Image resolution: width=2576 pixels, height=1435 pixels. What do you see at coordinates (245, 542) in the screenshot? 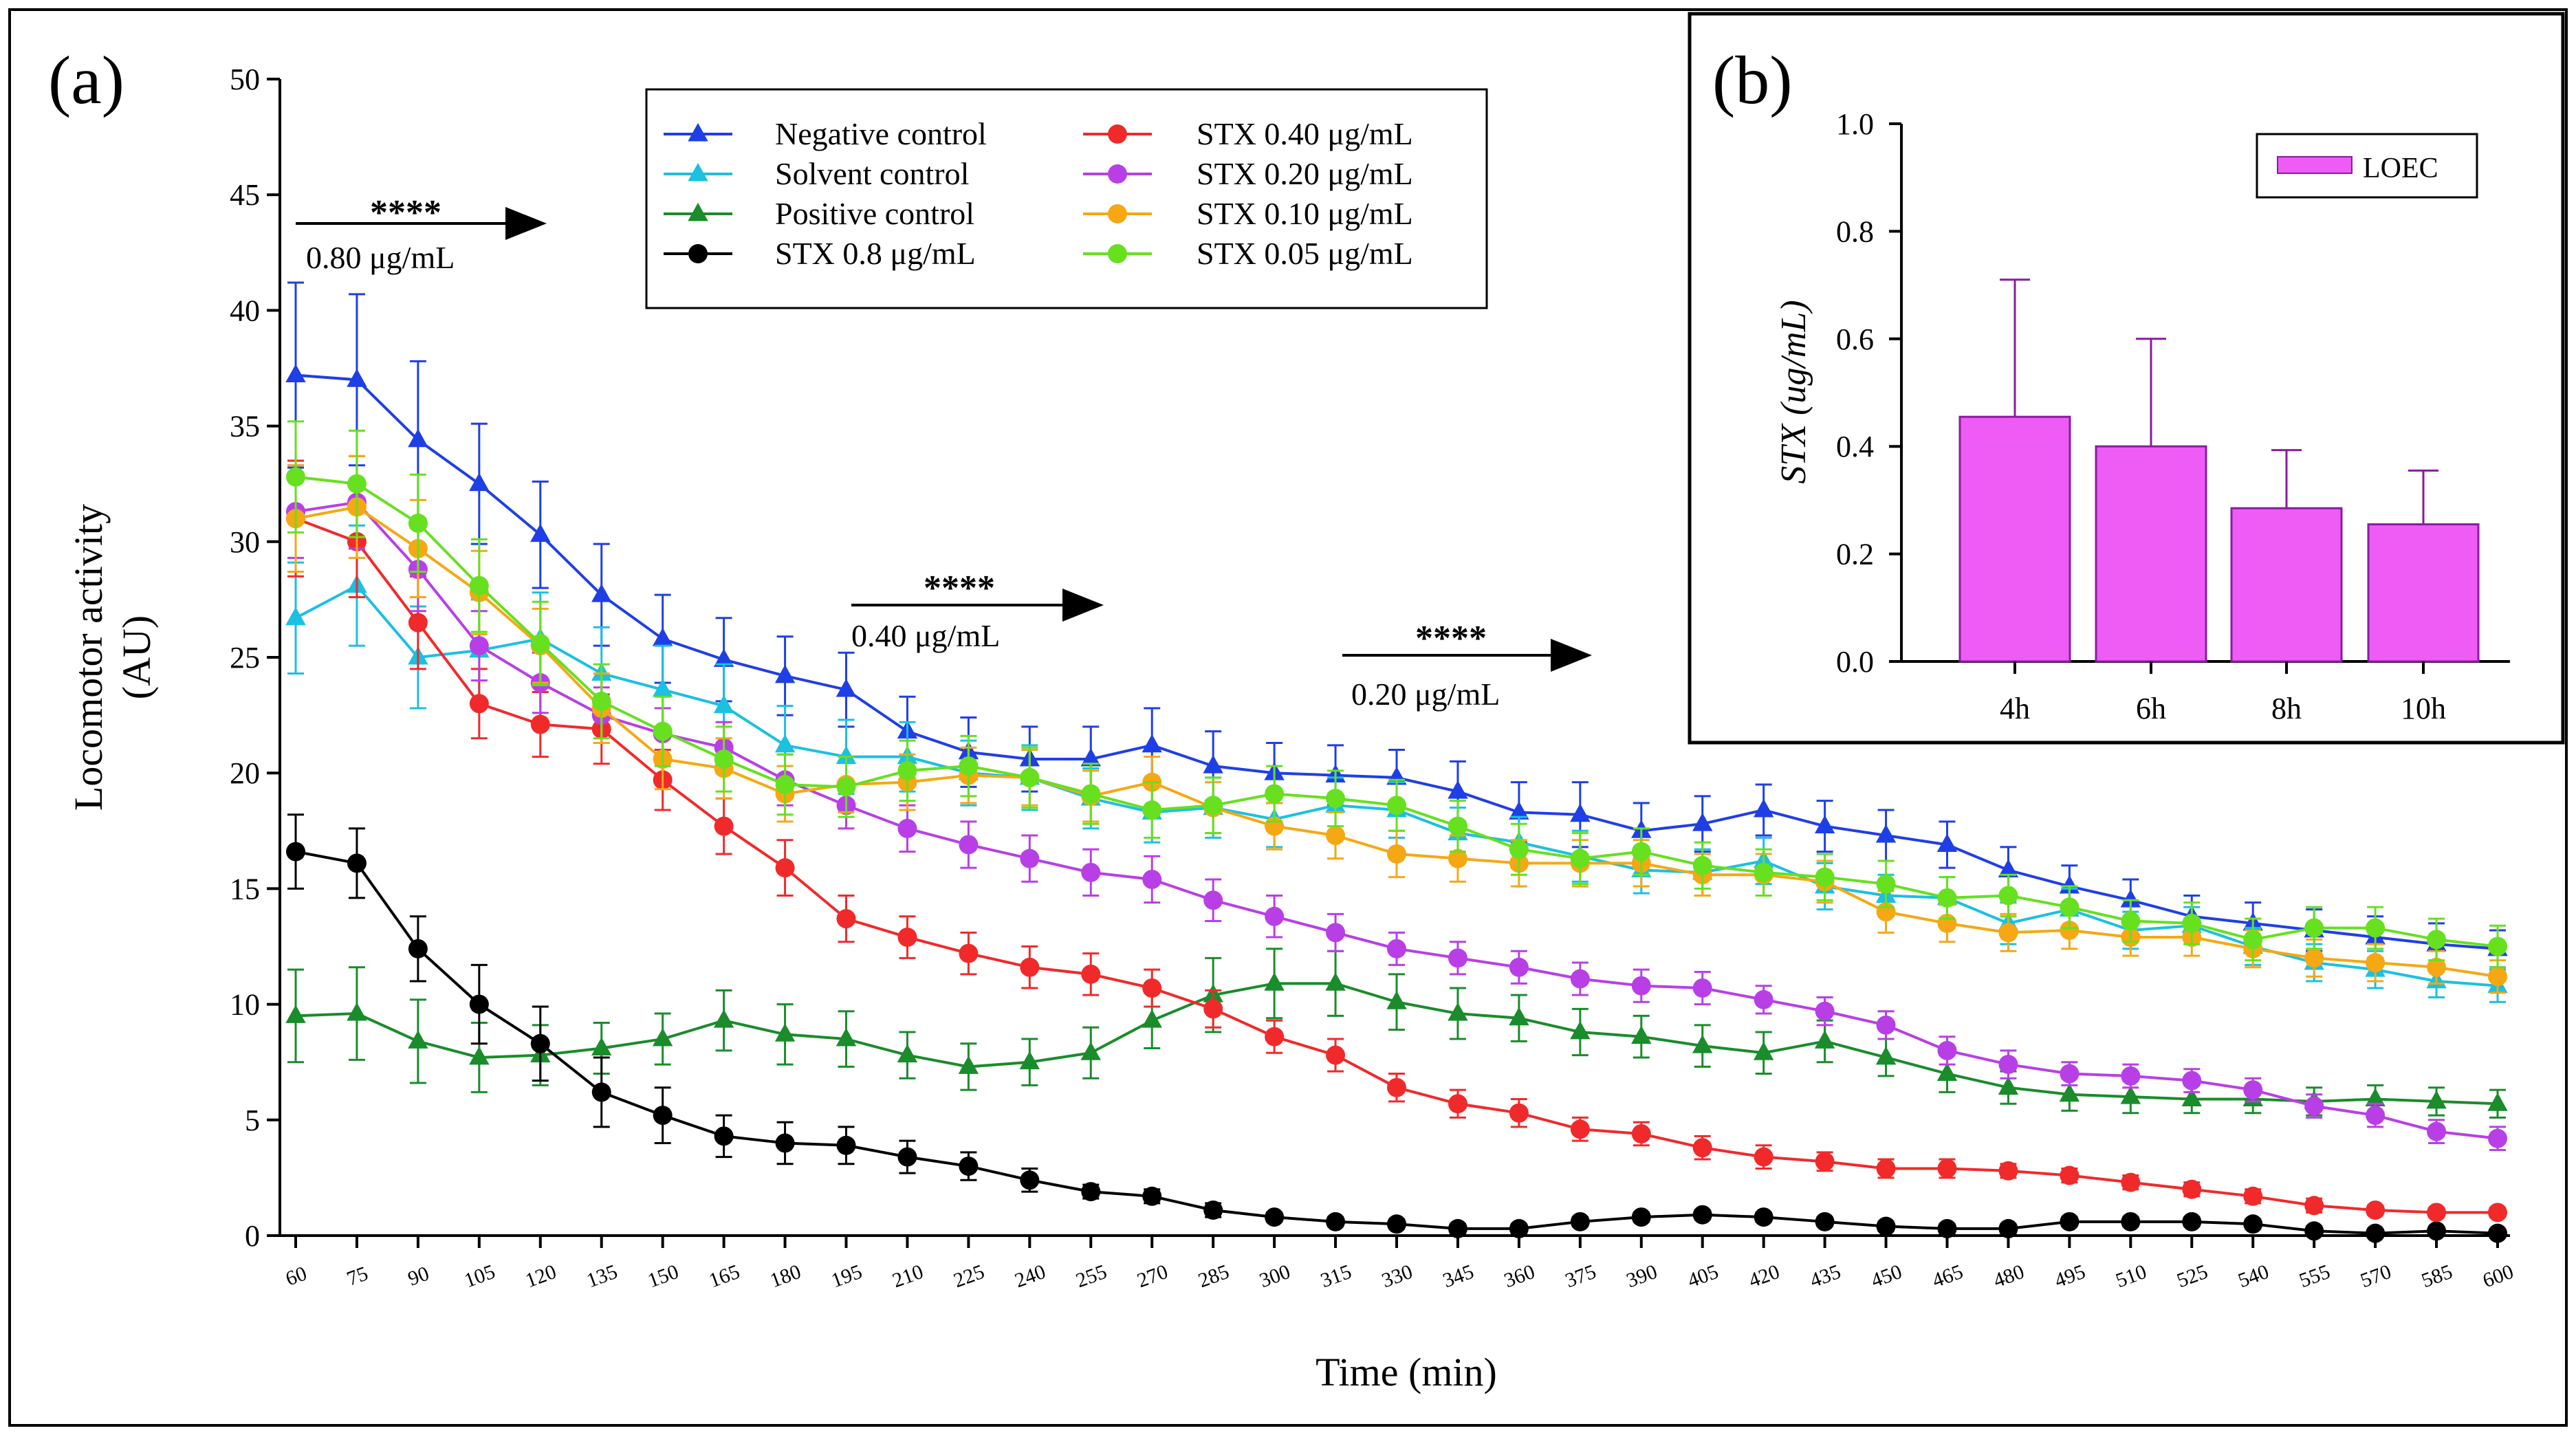
I see `y-tick-label: 30` at bounding box center [245, 542].